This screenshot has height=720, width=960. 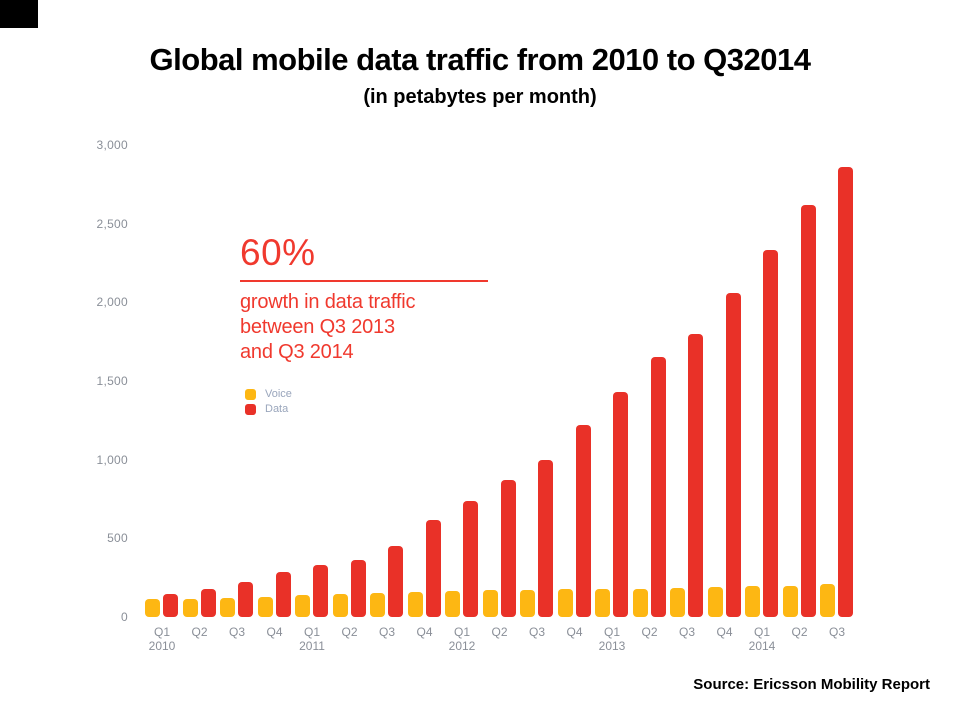 What do you see at coordinates (328, 302) in the screenshot?
I see `annotation-text-line: growth in data traffic` at bounding box center [328, 302].